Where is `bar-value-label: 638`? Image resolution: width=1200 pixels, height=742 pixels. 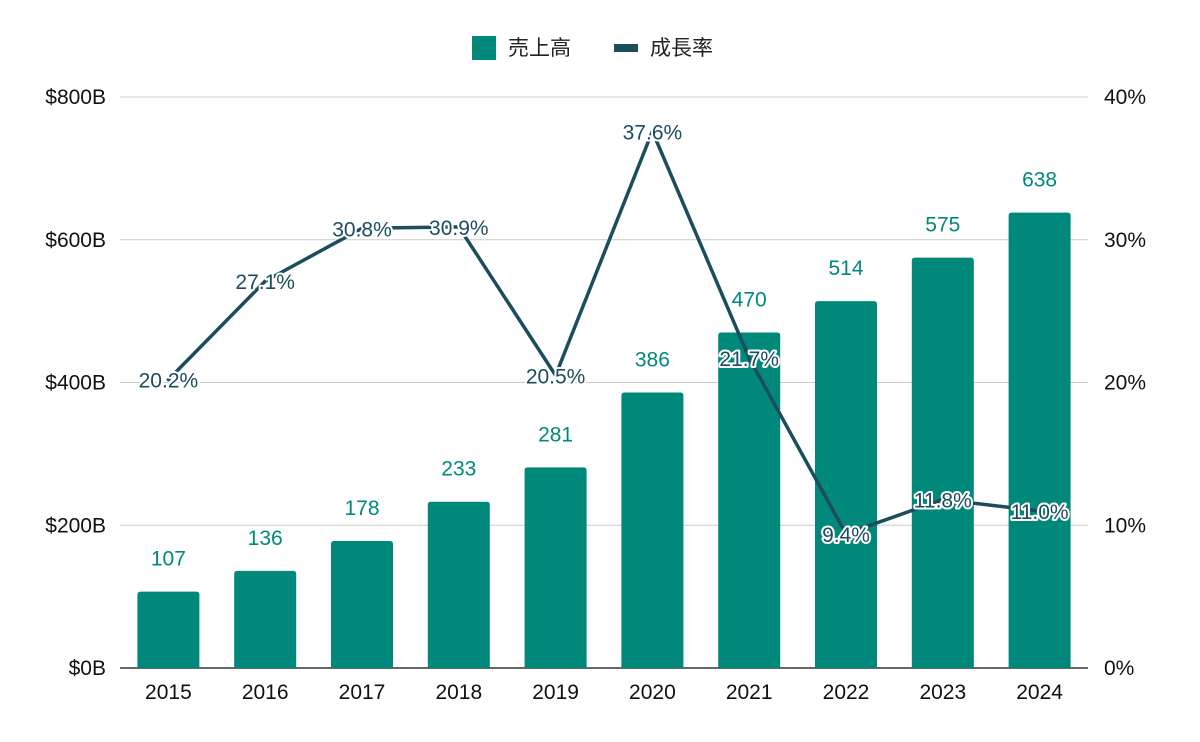 bar-value-label: 638 is located at coordinates (1039, 180).